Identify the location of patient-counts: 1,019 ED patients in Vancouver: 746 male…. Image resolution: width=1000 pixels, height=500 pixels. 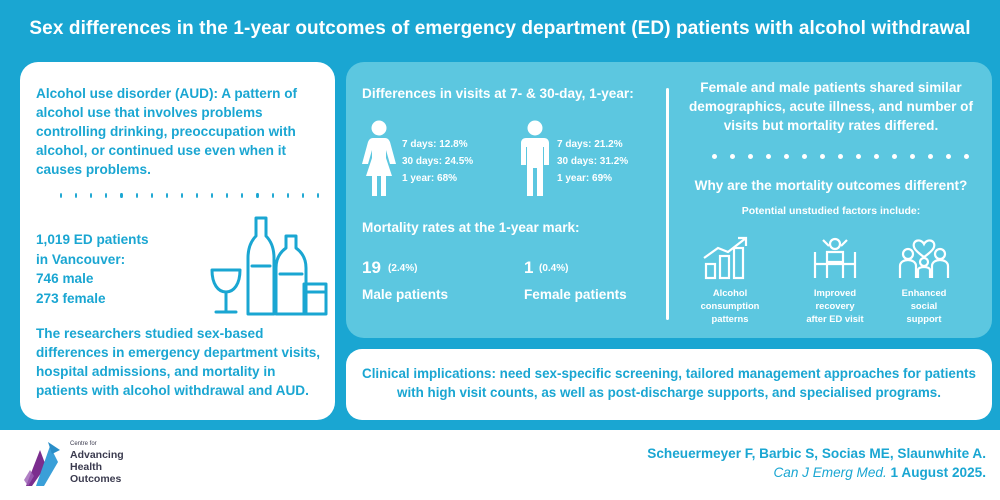
(92, 269).